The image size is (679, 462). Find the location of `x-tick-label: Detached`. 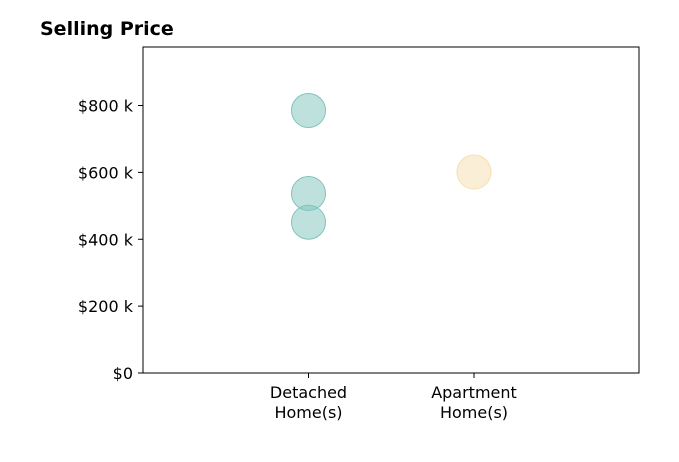

x-tick-label: Detached is located at coordinates (308, 392).